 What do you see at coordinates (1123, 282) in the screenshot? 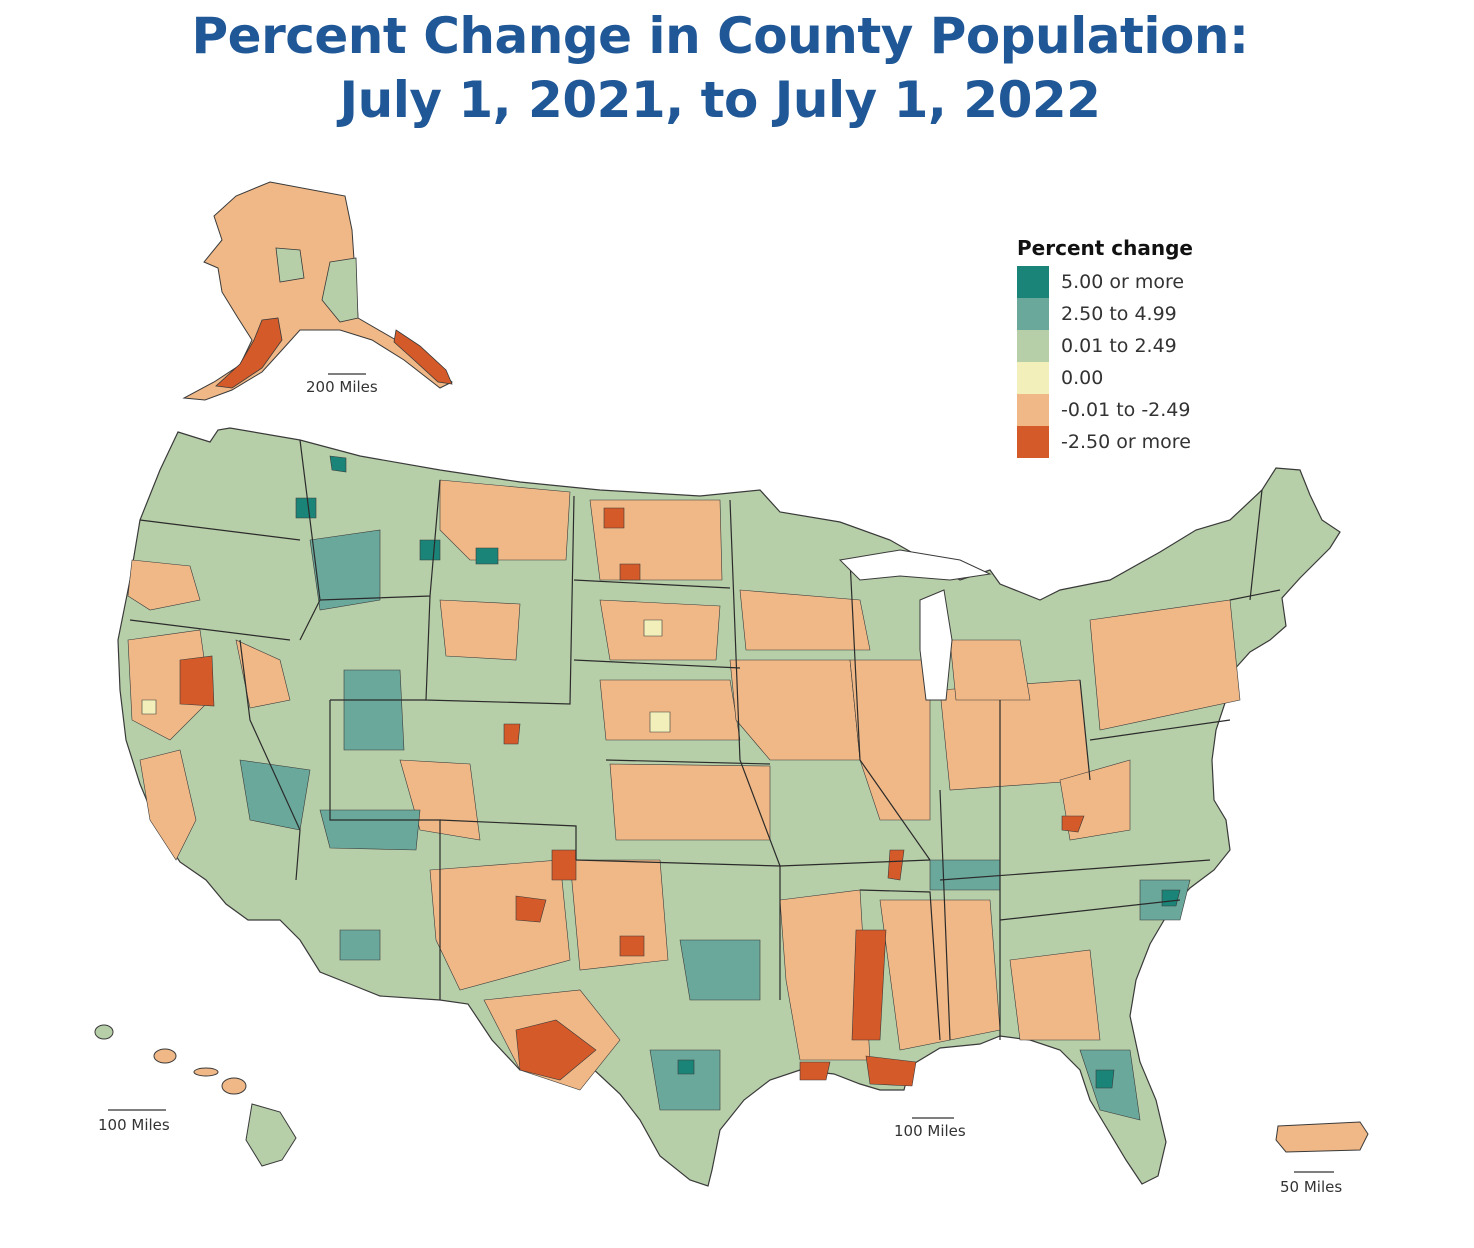
I see `legend-label: 5.00 or more` at bounding box center [1123, 282].